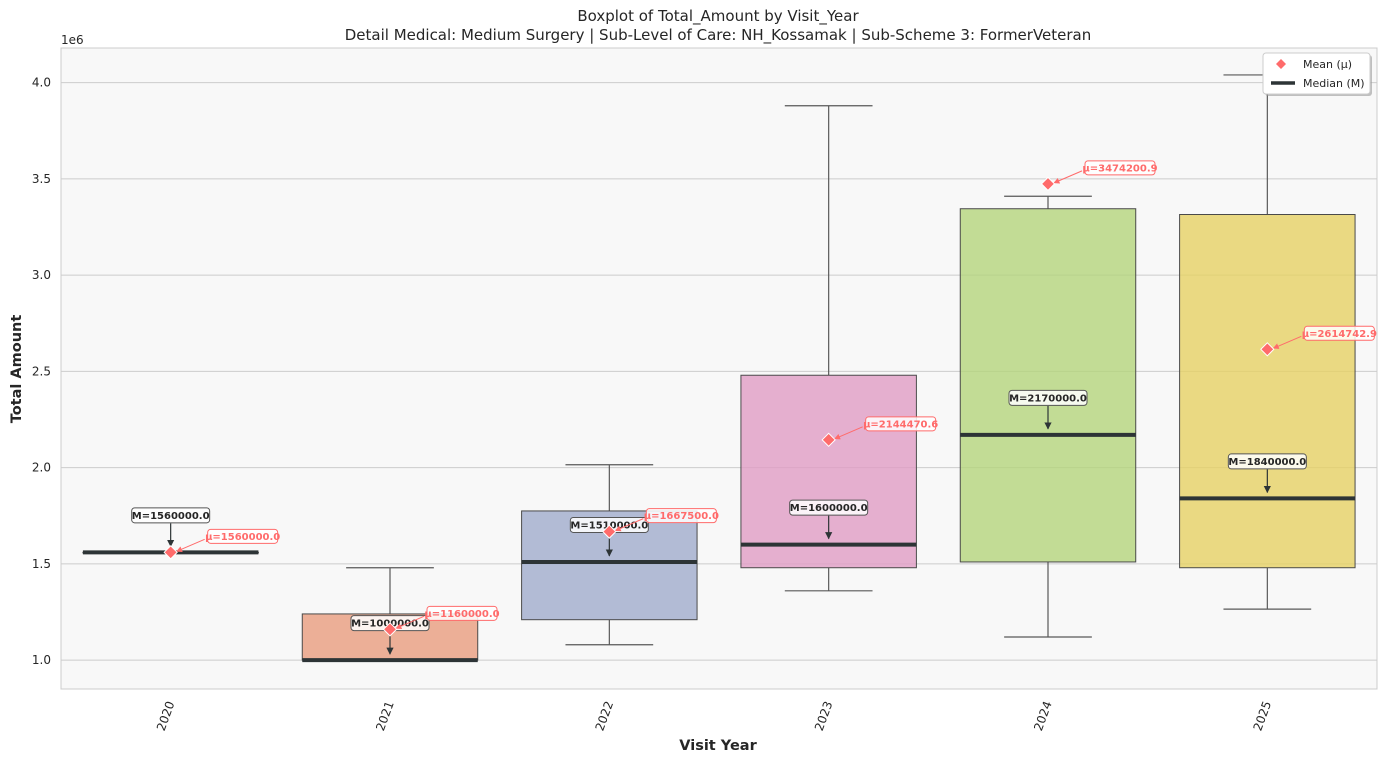 The width and height of the screenshot is (1387, 763). What do you see at coordinates (1043, 715) in the screenshot?
I see `x-tick-label: 2024` at bounding box center [1043, 715].